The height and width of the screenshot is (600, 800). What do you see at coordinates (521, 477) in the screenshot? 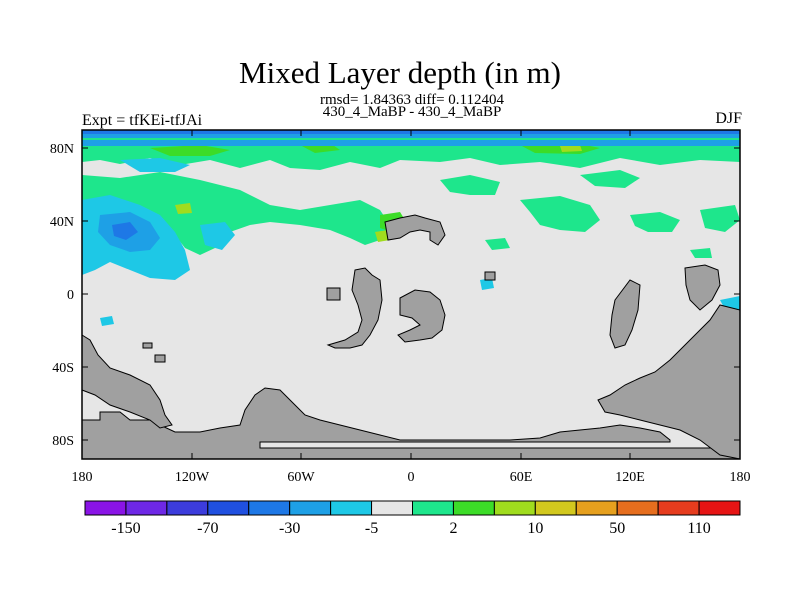
I see `x-tick-label: 60E` at bounding box center [521, 477].